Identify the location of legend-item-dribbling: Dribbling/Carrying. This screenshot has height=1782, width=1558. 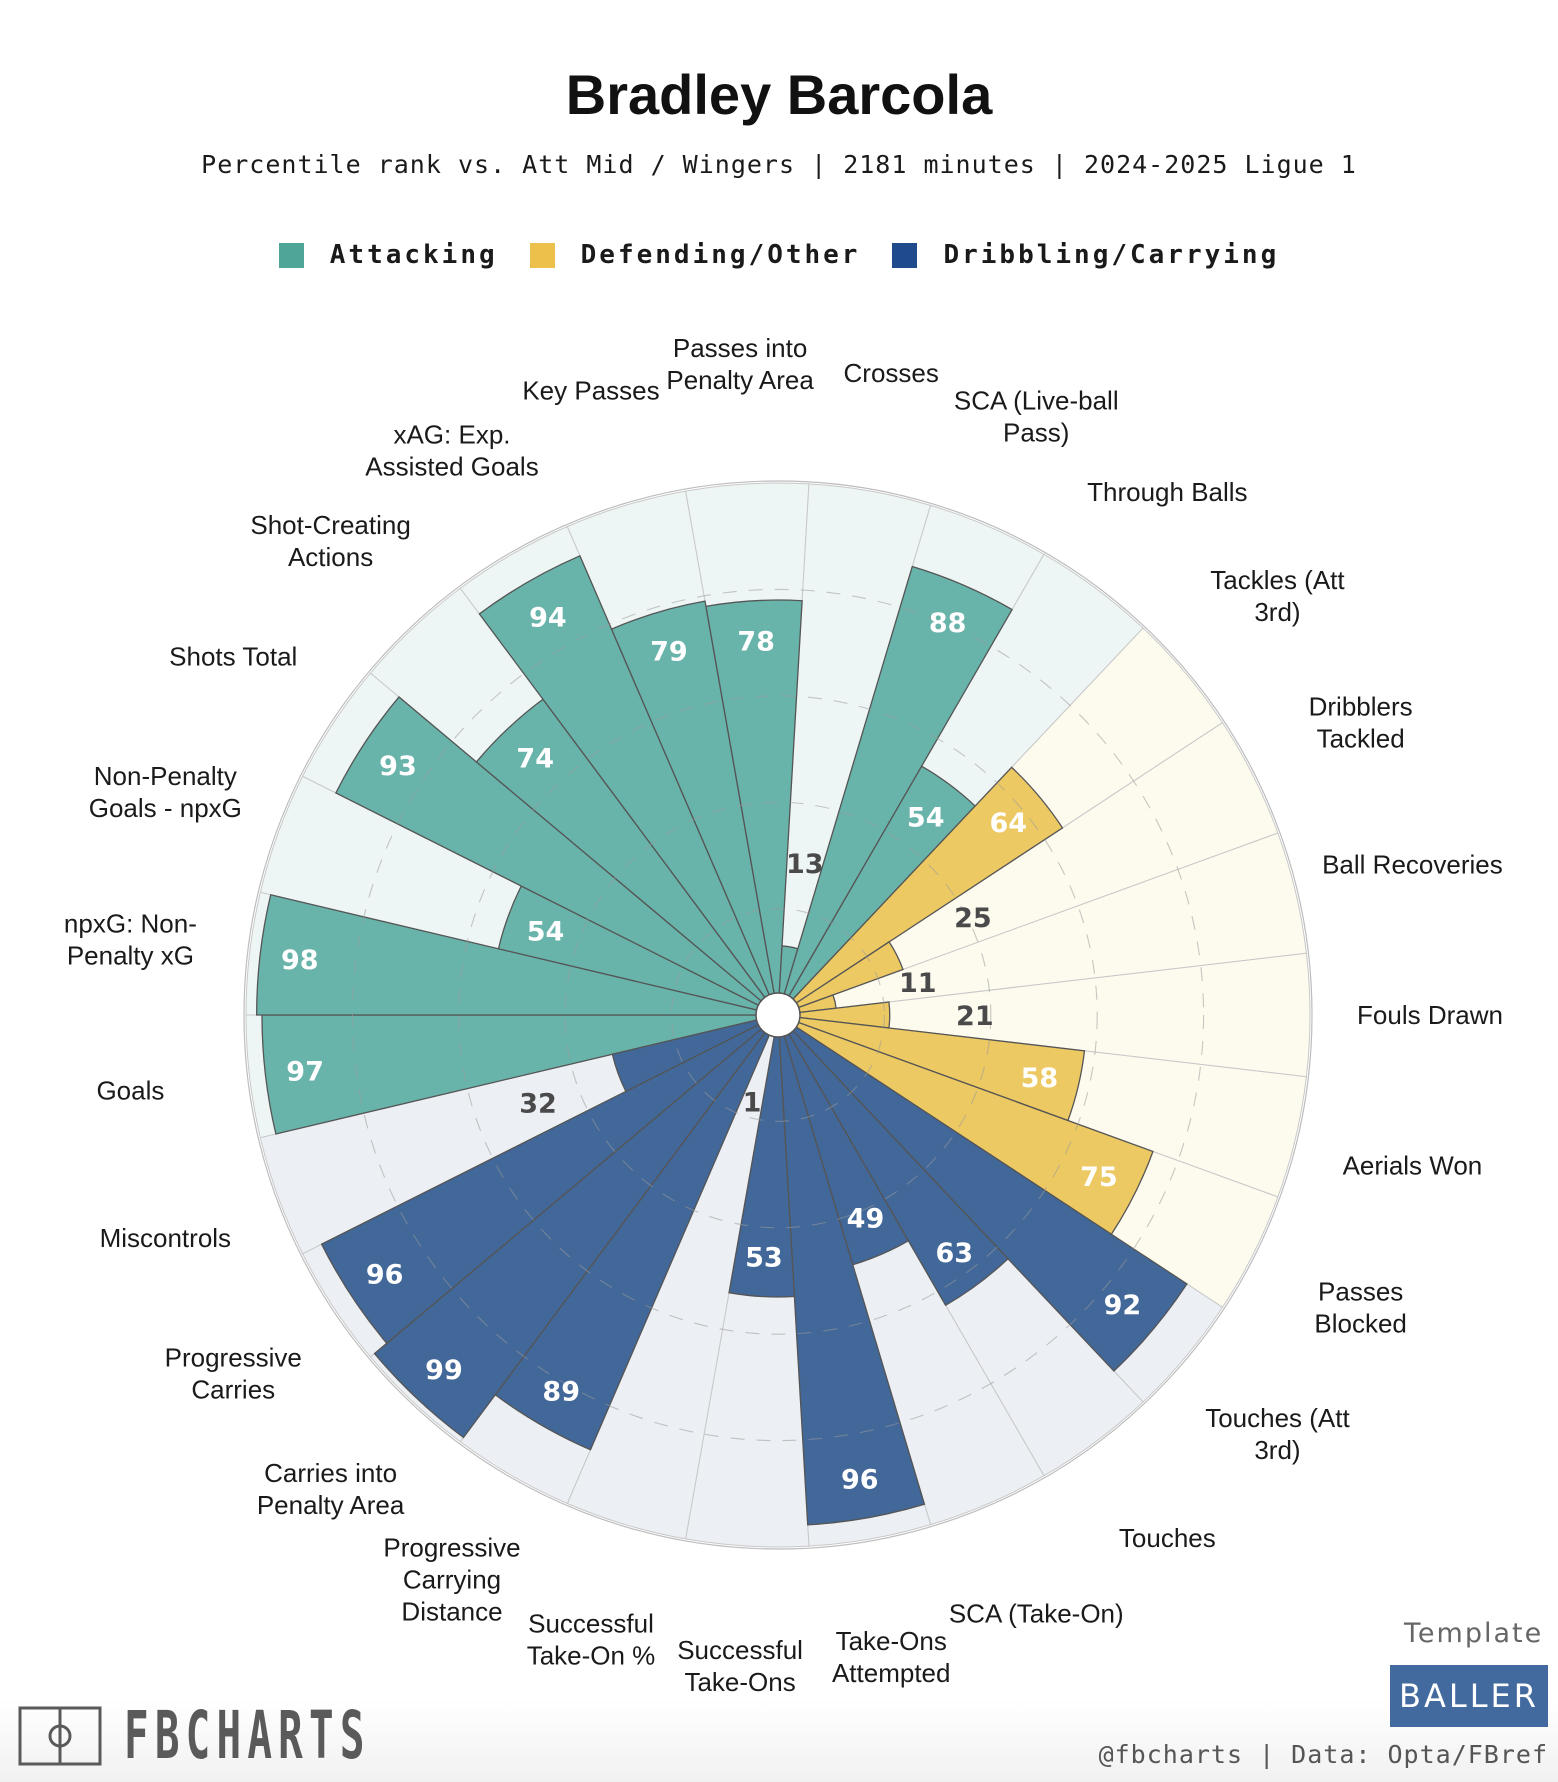
(1085, 255).